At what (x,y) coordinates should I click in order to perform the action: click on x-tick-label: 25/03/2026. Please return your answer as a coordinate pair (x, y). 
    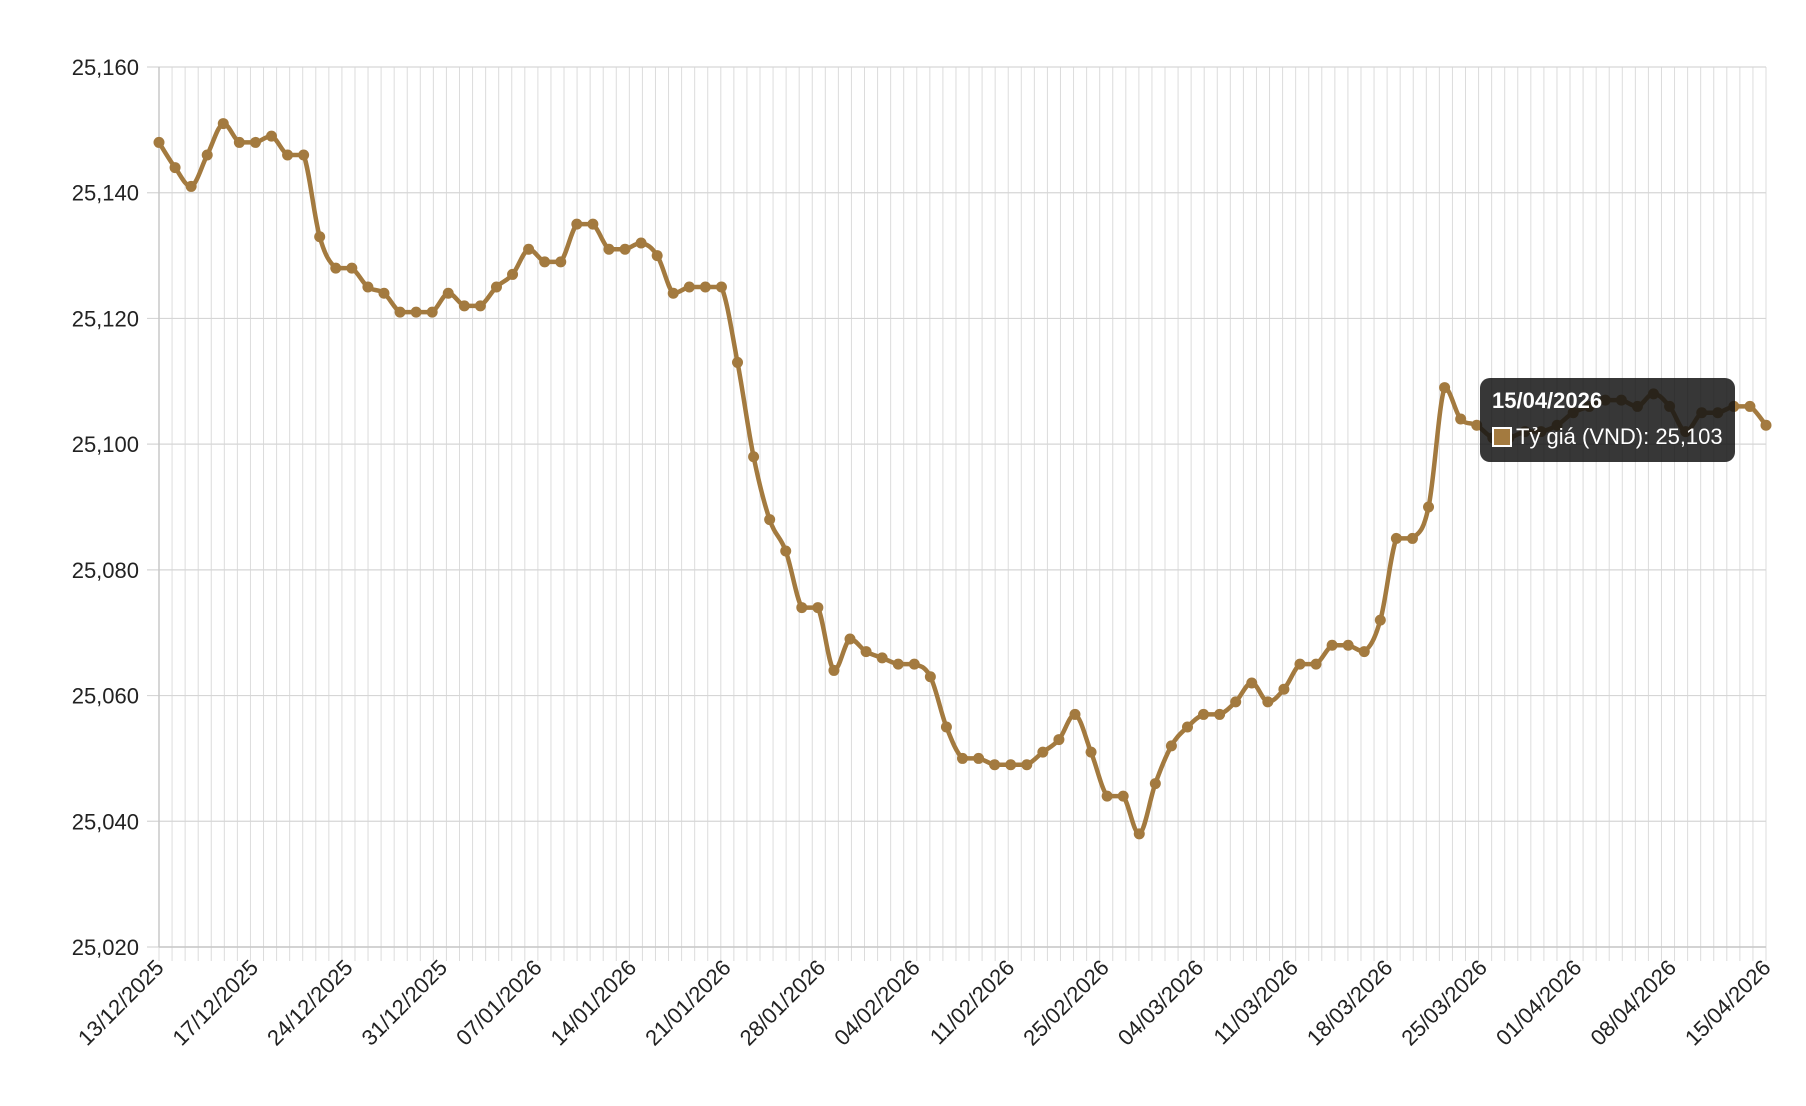
    Looking at the image, I should click on (1444, 1003).